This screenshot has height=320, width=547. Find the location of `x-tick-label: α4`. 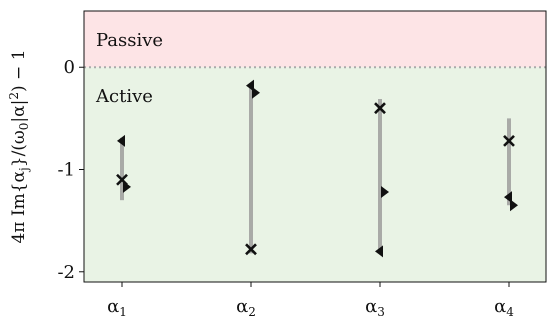

x-tick-label: α4 is located at coordinates (504, 307).